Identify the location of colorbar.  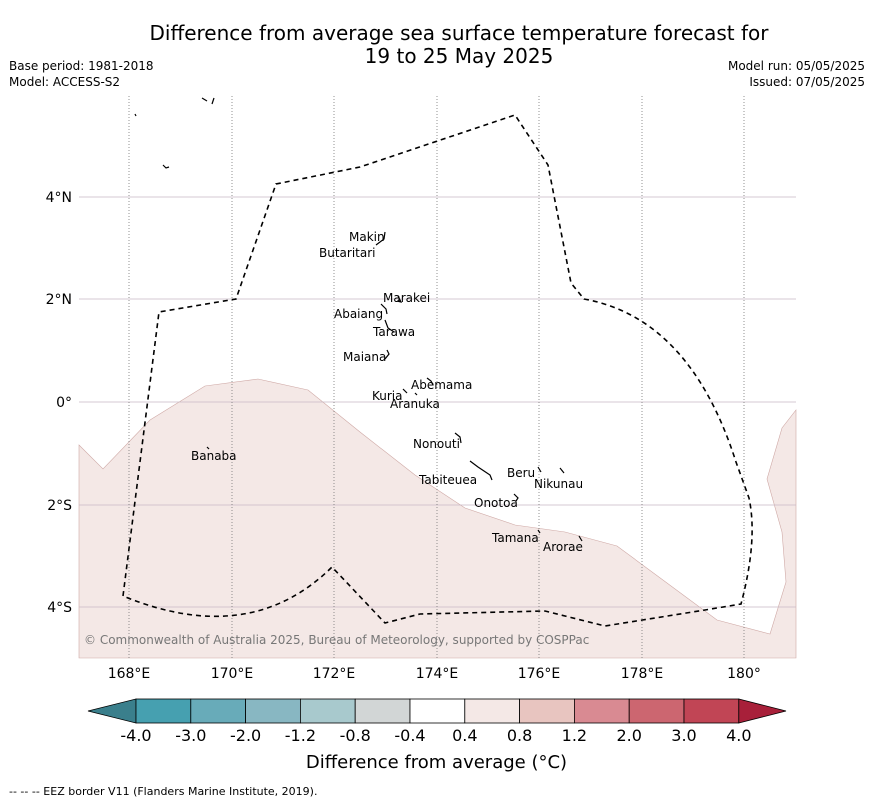
(437, 711).